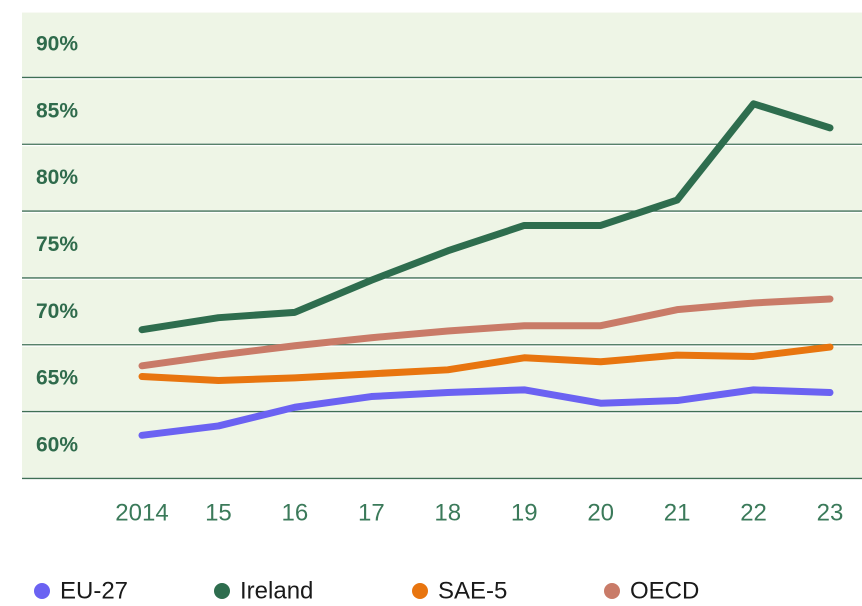 This screenshot has height=606, width=862. What do you see at coordinates (276, 590) in the screenshot?
I see `legend-label: Ireland` at bounding box center [276, 590].